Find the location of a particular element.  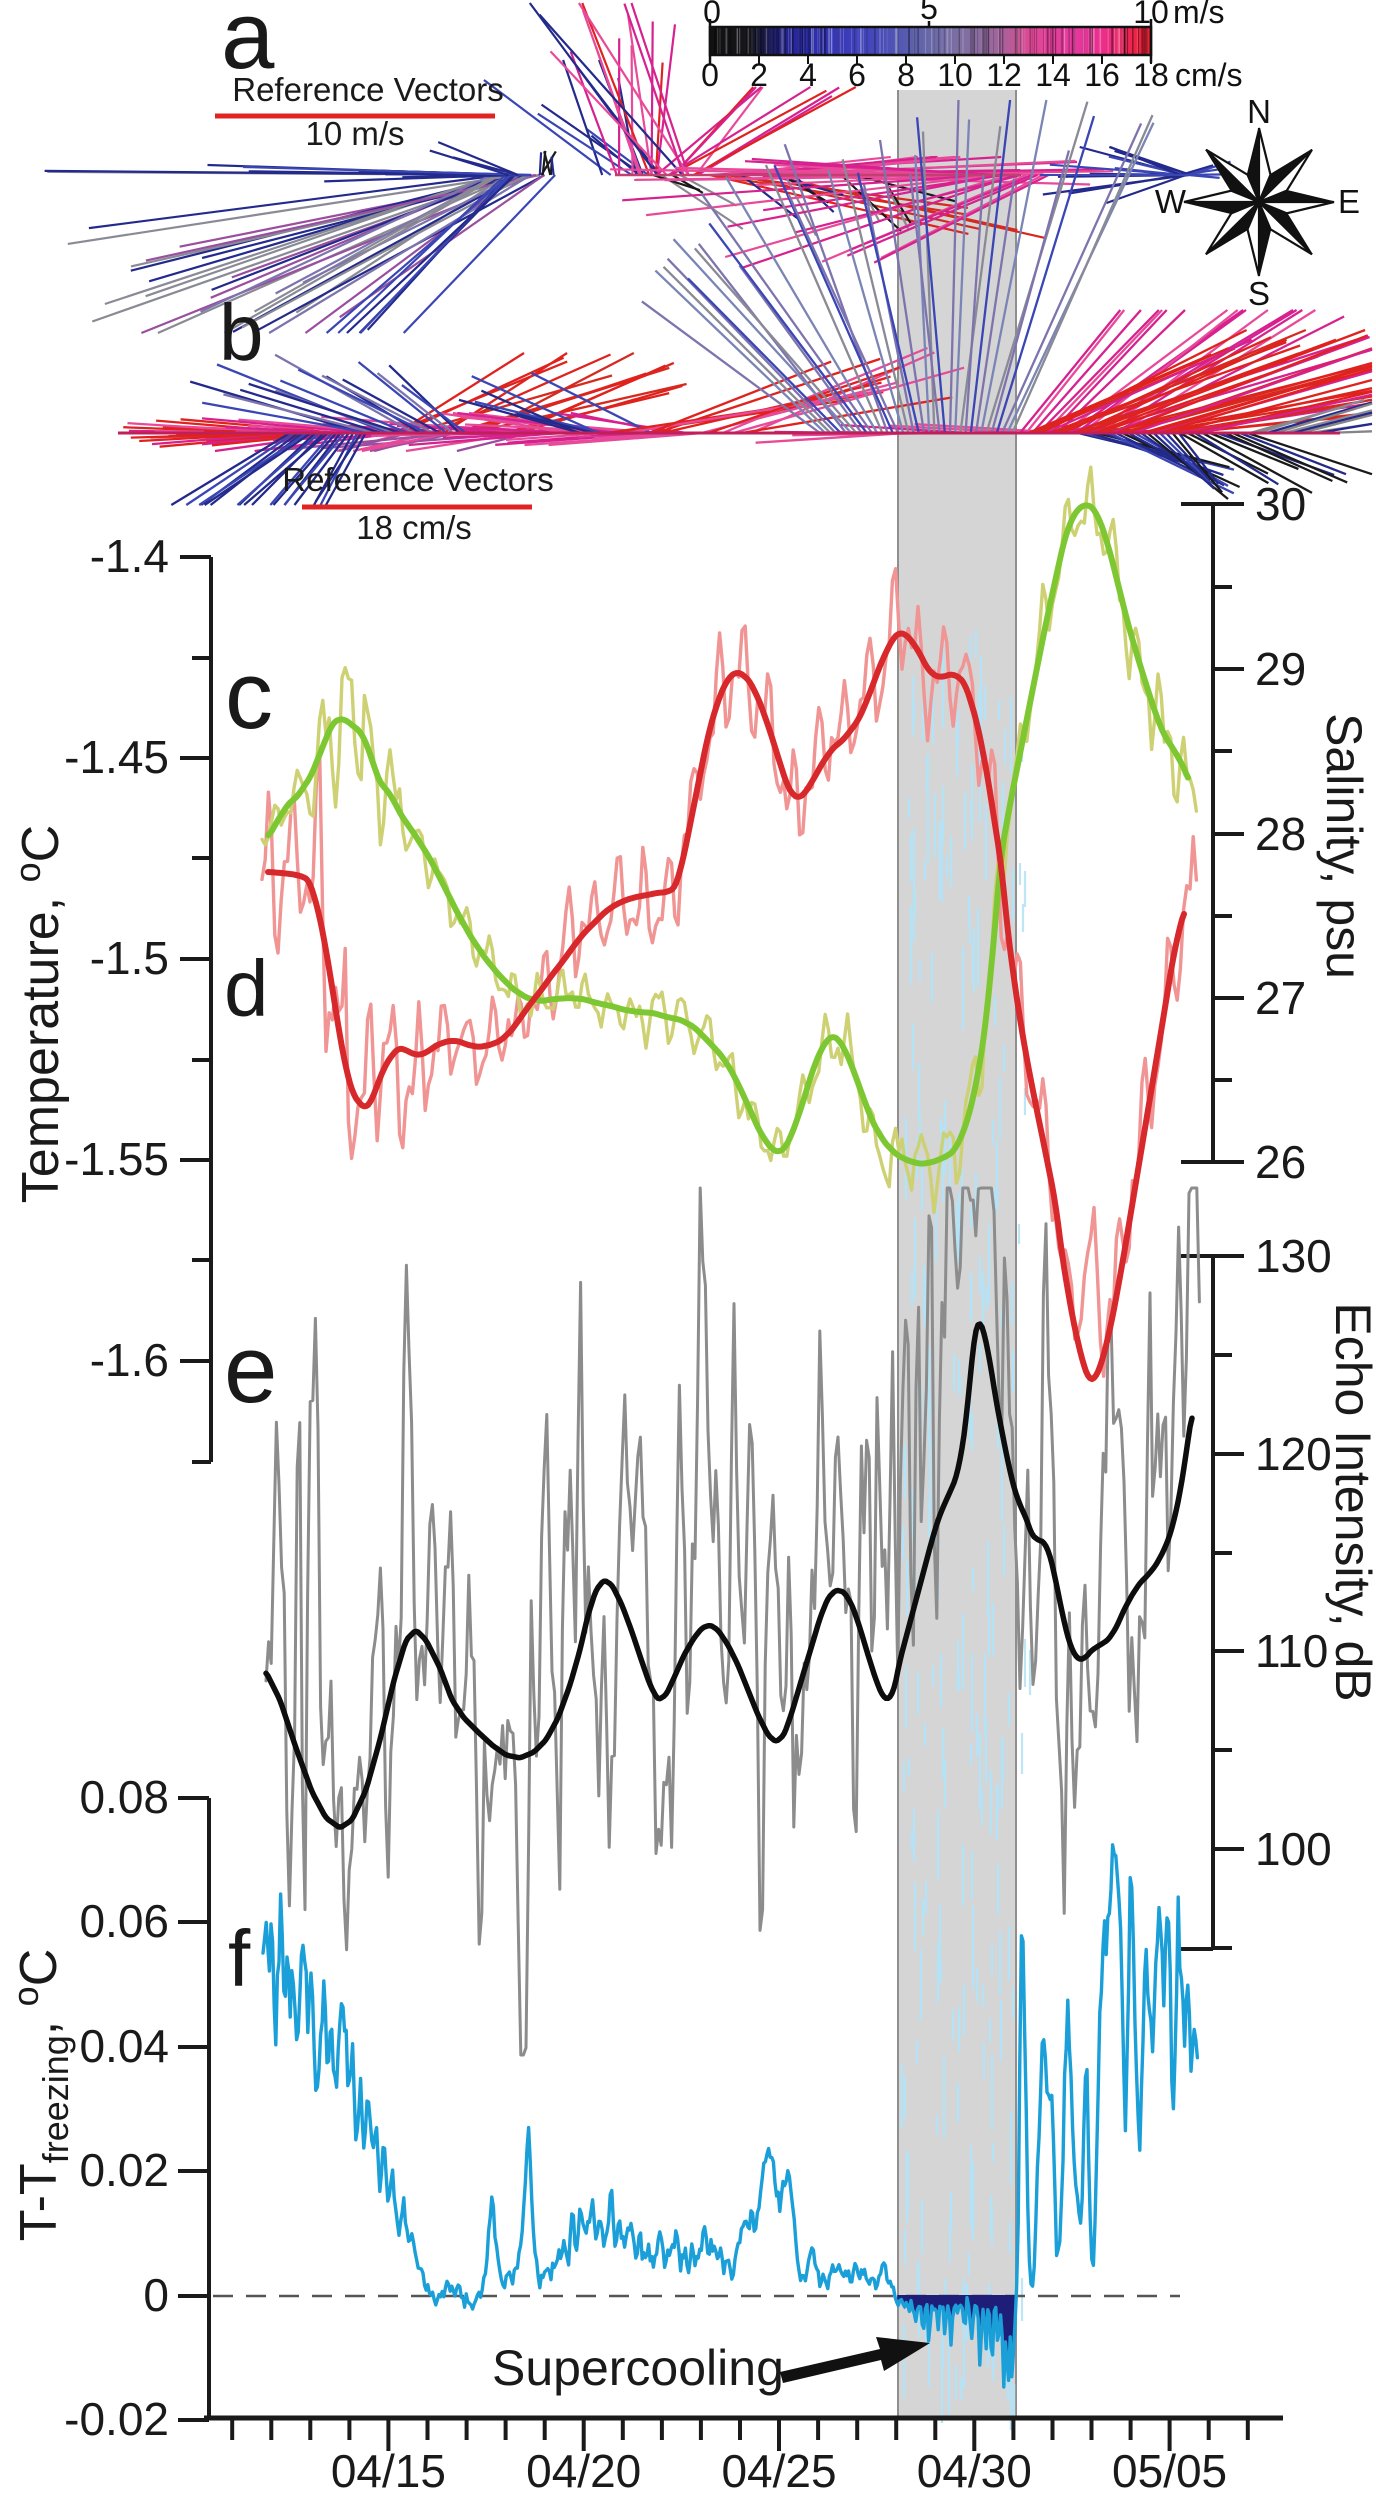

svg-text: 04/20 is located at coordinates (583, 2471).